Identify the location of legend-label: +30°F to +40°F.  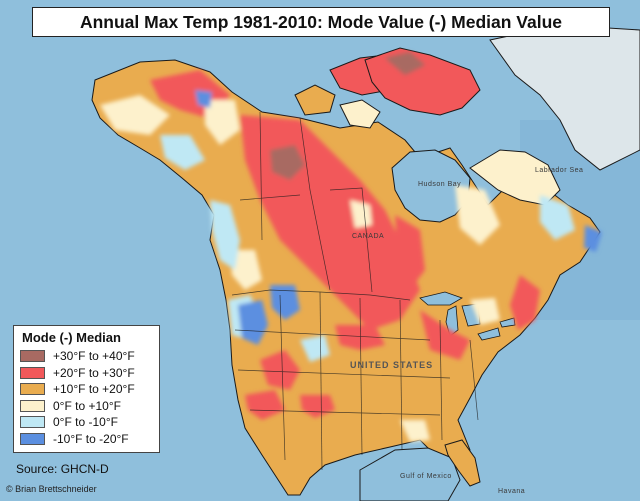
(94, 356).